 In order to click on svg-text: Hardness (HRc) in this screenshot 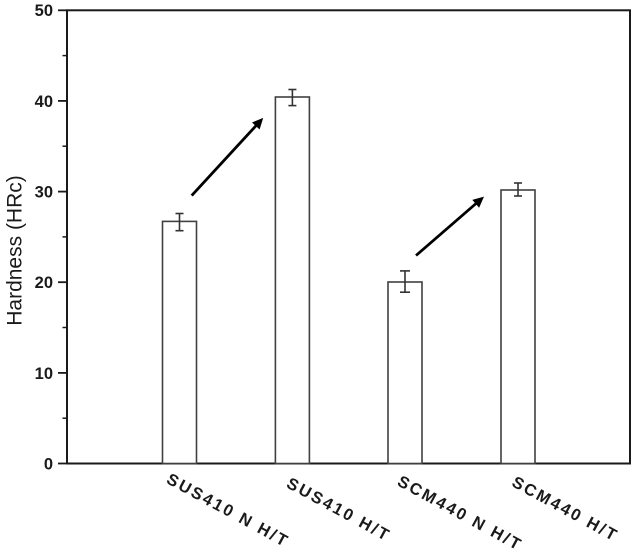, I will do `click(15, 250)`.